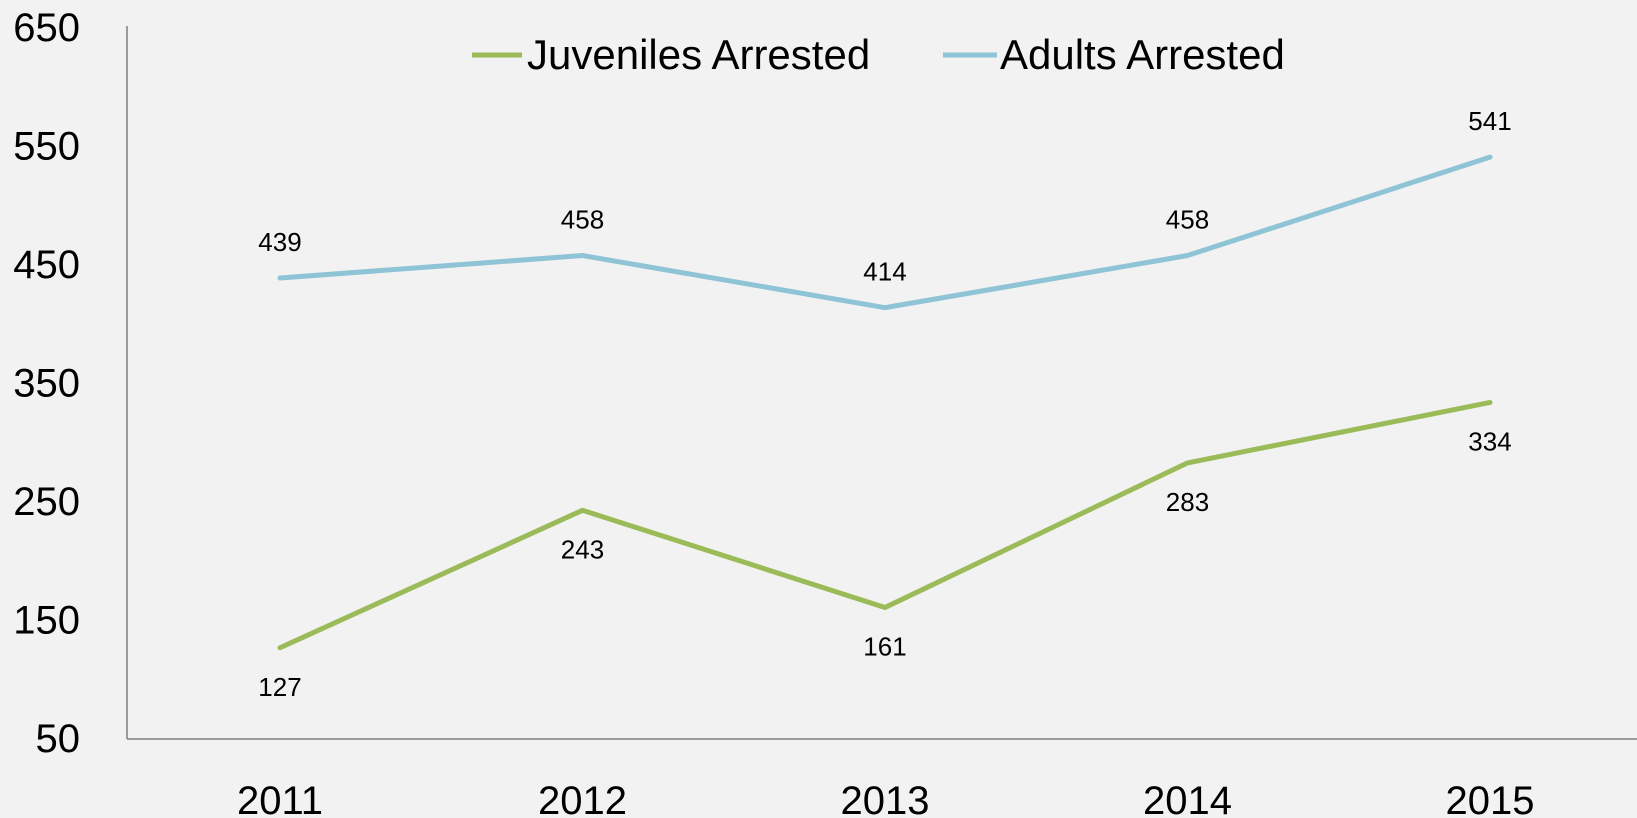  I want to click on y-tick-label: 150, so click(46, 621).